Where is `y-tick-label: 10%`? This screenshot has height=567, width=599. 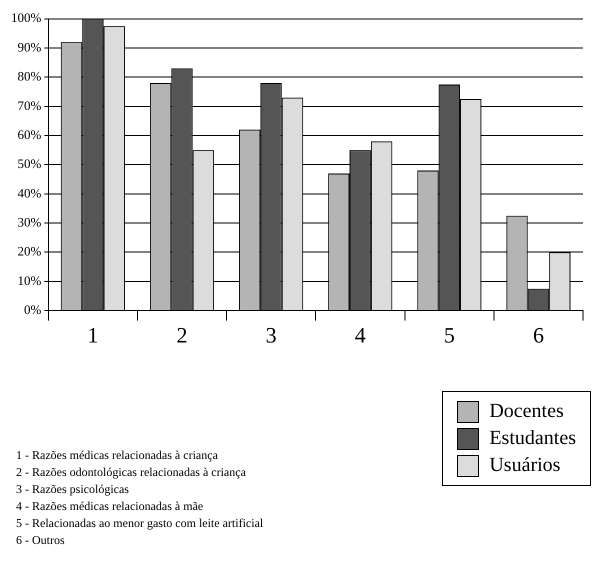
y-tick-label: 10% is located at coordinates (29, 280).